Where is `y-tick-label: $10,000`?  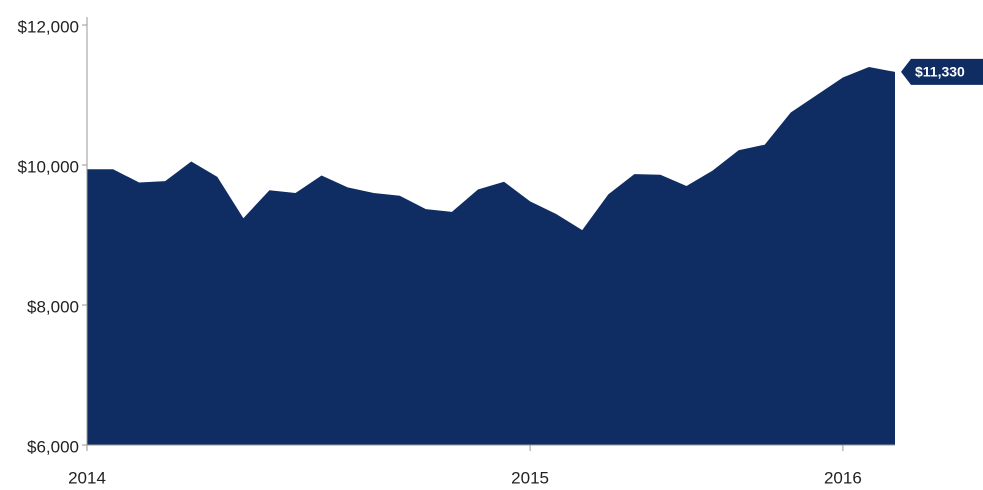
y-tick-label: $10,000 is located at coordinates (48, 166).